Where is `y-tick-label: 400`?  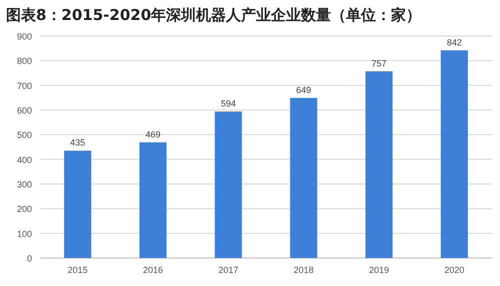
y-tick-label: 400 is located at coordinates (24, 159).